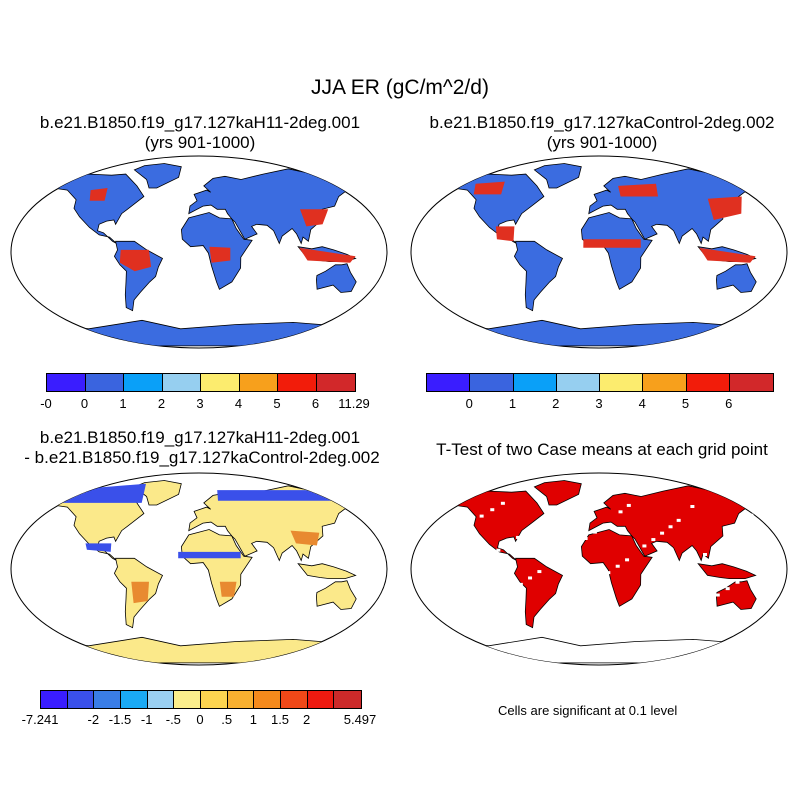 The height and width of the screenshot is (800, 800). Describe the element at coordinates (727, 571) in the screenshot. I see `landmass-indonesia` at that location.